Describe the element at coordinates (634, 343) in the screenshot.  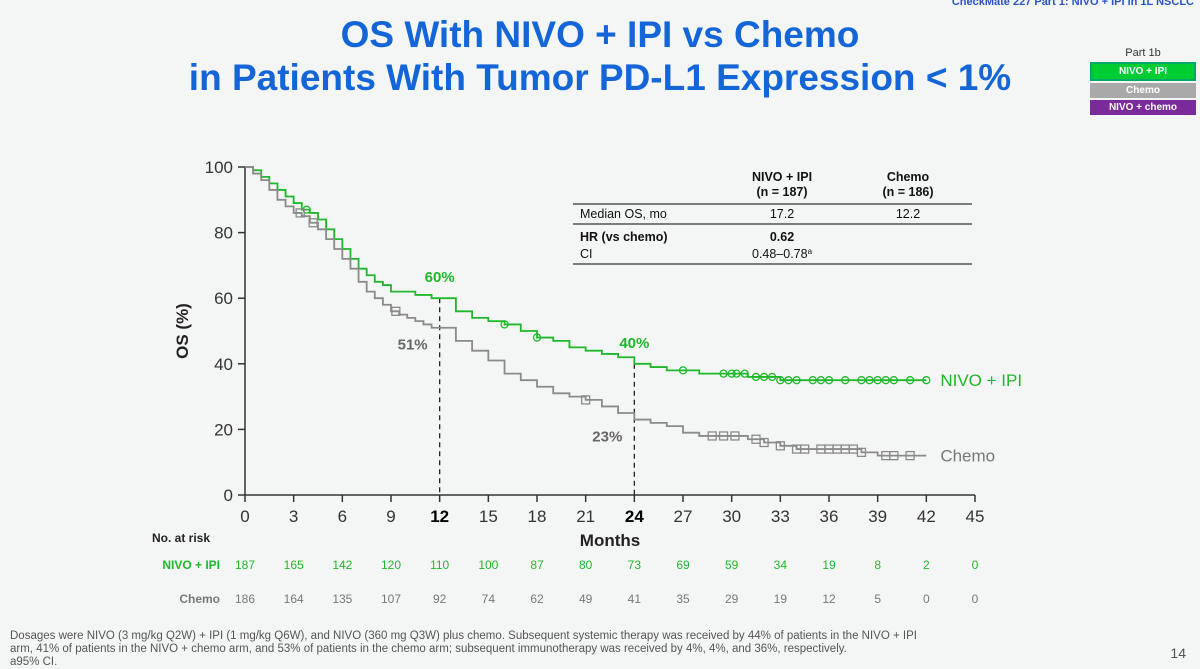
I see `annotation-label: 40%` at that location.